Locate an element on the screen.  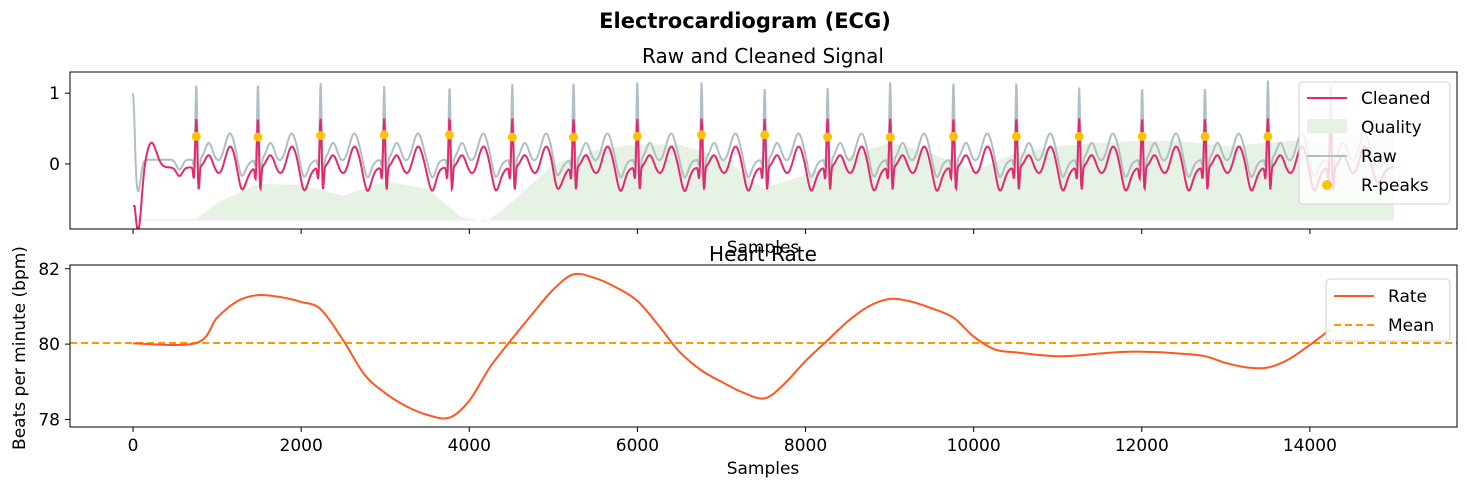
heart-rate-y-tick-label: 80 is located at coordinates (49, 345).